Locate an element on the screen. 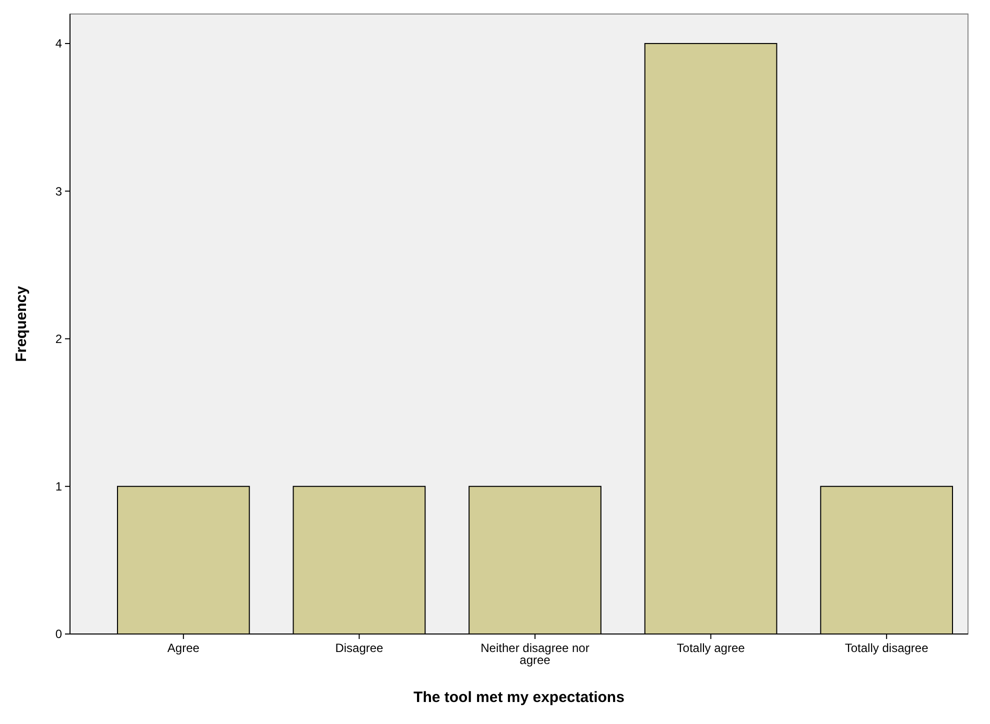  y-tick-label: 3 is located at coordinates (58, 191).